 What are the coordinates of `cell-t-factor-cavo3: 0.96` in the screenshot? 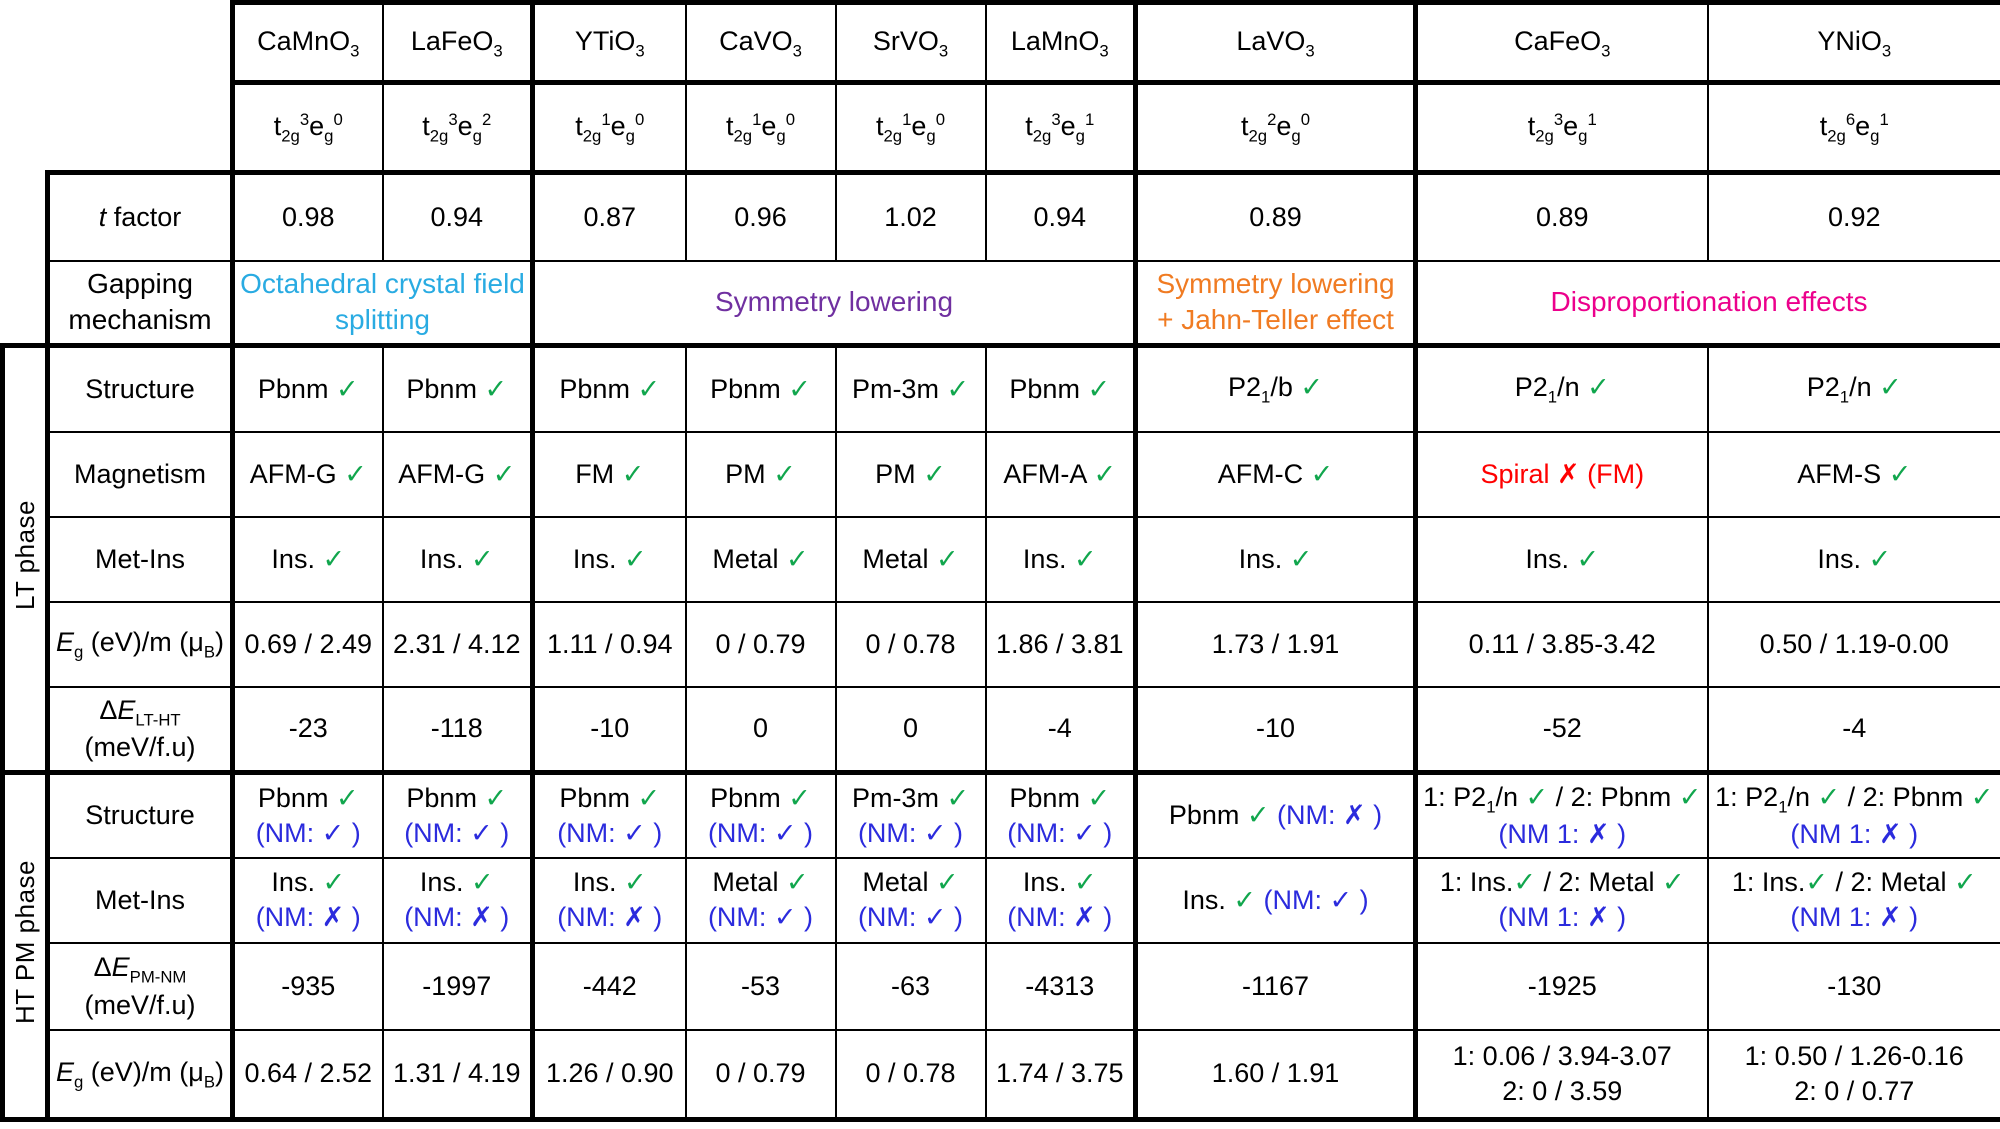 It's located at (760, 216).